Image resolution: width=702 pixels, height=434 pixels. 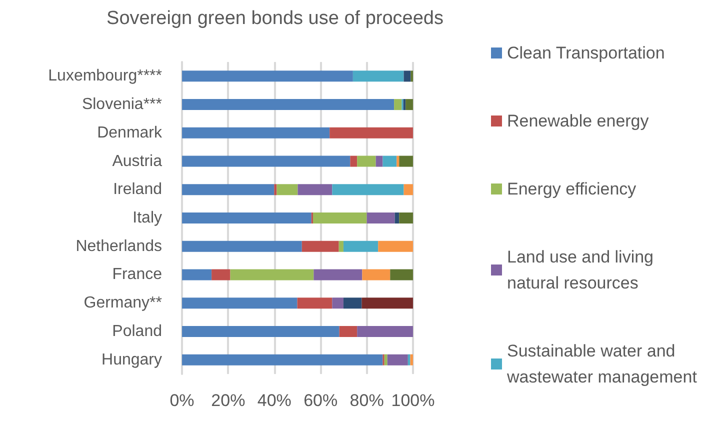 What do you see at coordinates (122, 105) in the screenshot?
I see `y-tick-label: Slovenia***` at bounding box center [122, 105].